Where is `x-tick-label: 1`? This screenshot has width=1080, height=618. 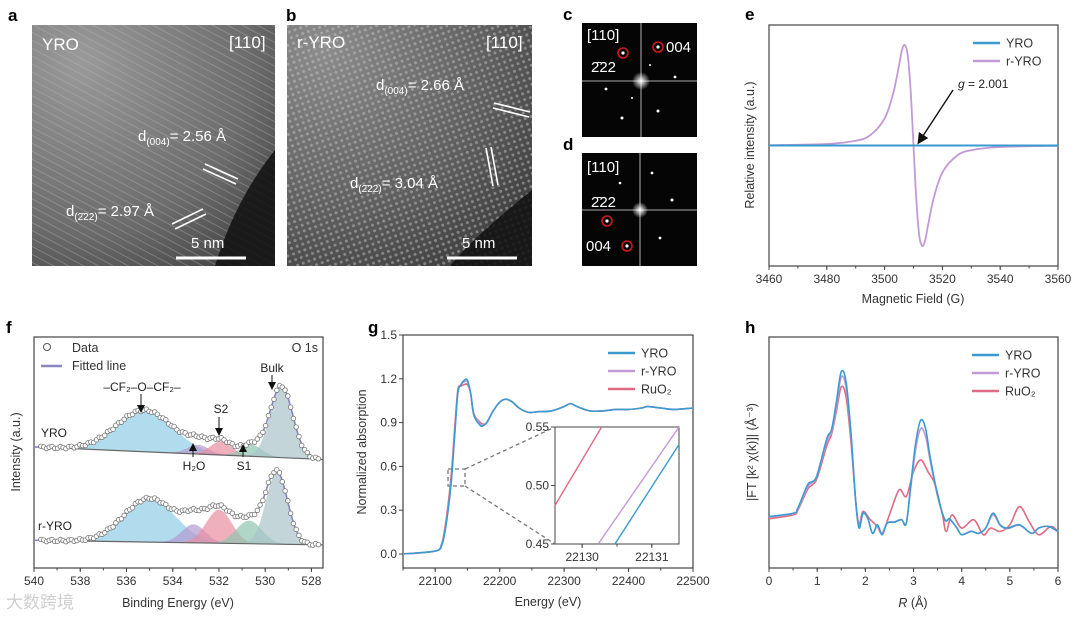 x-tick-label: 1 is located at coordinates (817, 581).